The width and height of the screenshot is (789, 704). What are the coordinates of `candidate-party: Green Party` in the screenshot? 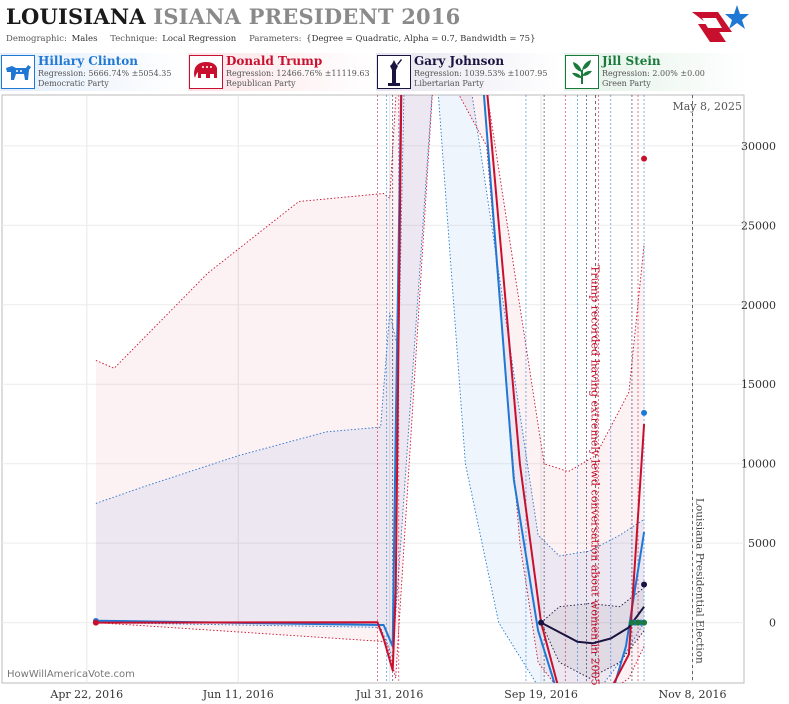 It's located at (626, 83).